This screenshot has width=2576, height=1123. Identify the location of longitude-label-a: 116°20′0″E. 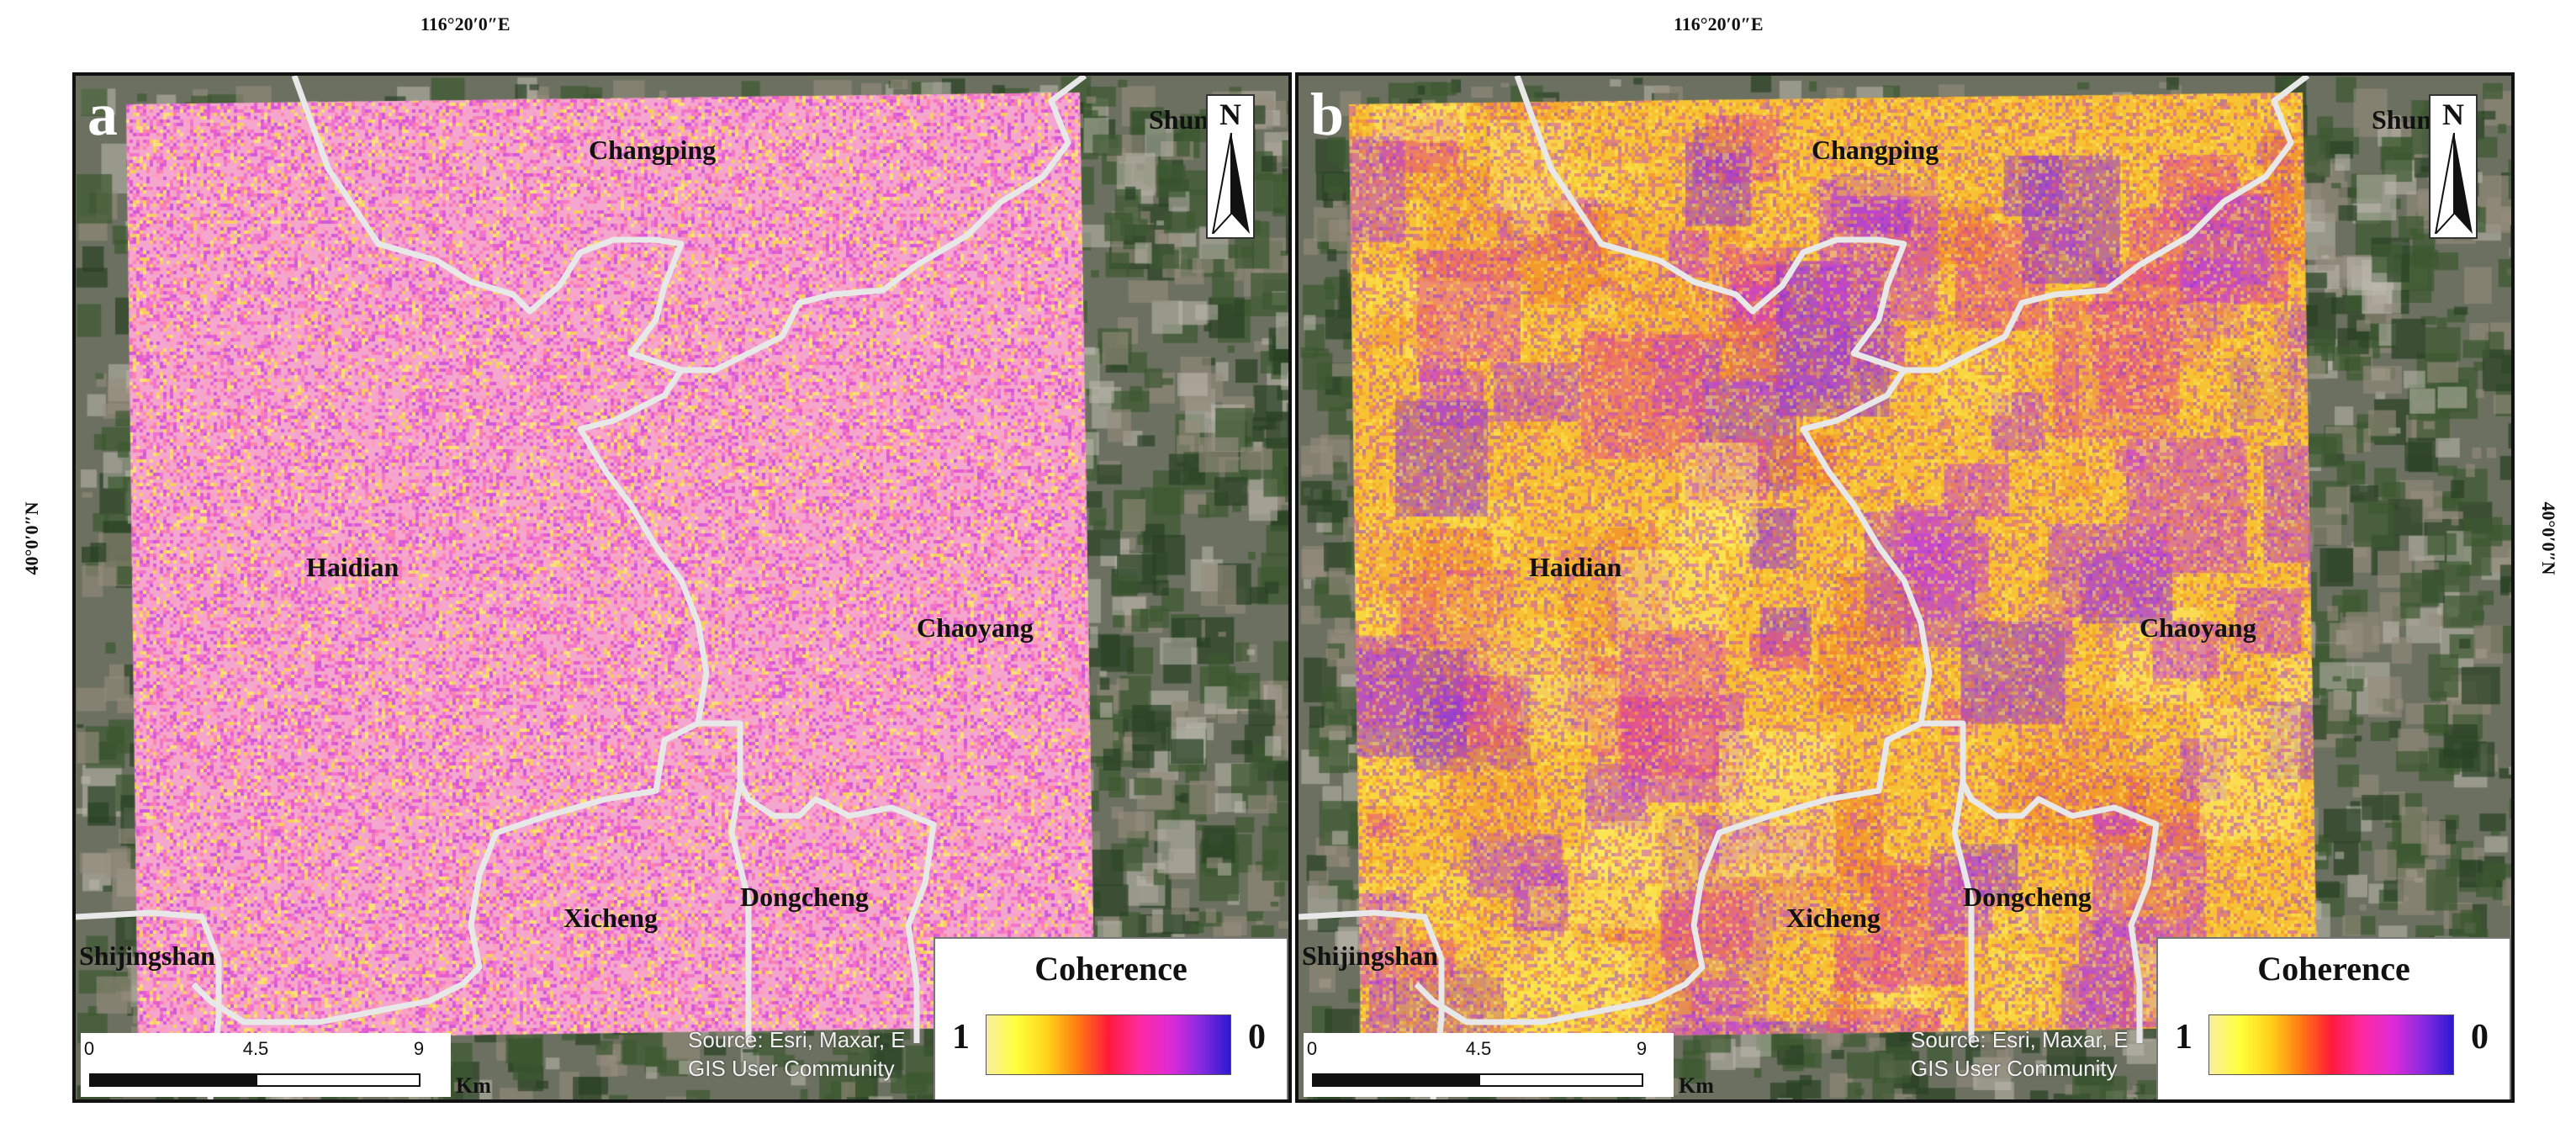
(465, 24).